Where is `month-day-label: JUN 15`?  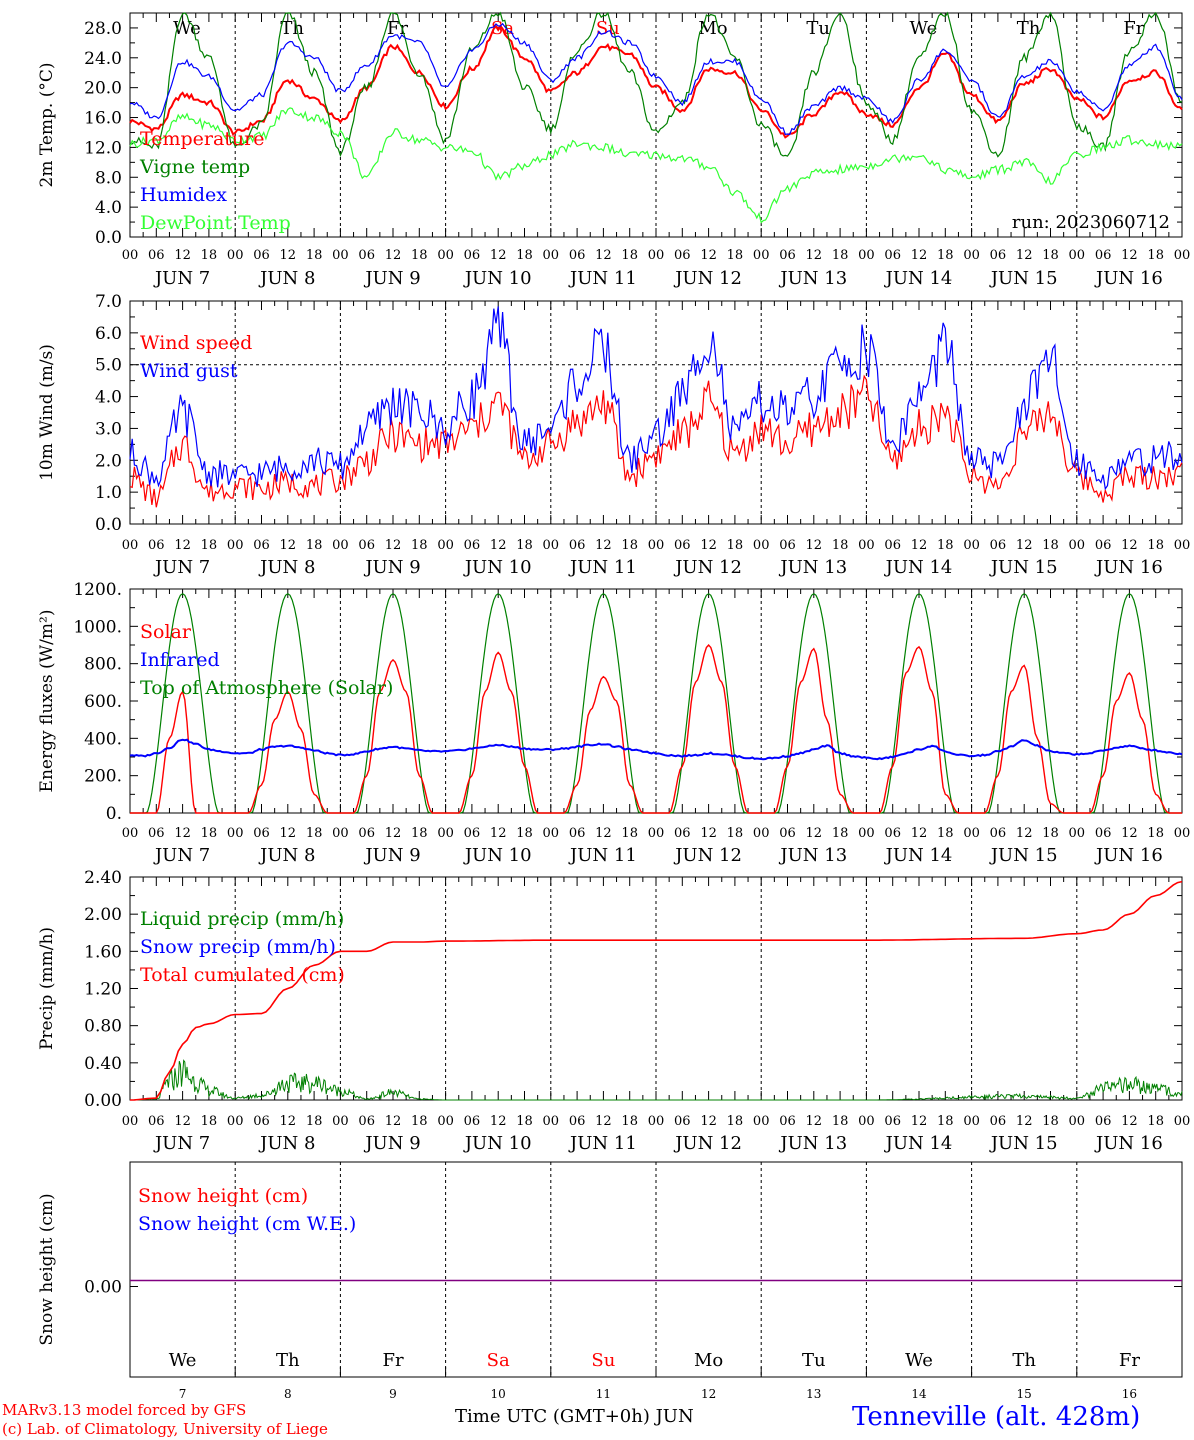 month-day-label: JUN 15 is located at coordinates (1023, 1143).